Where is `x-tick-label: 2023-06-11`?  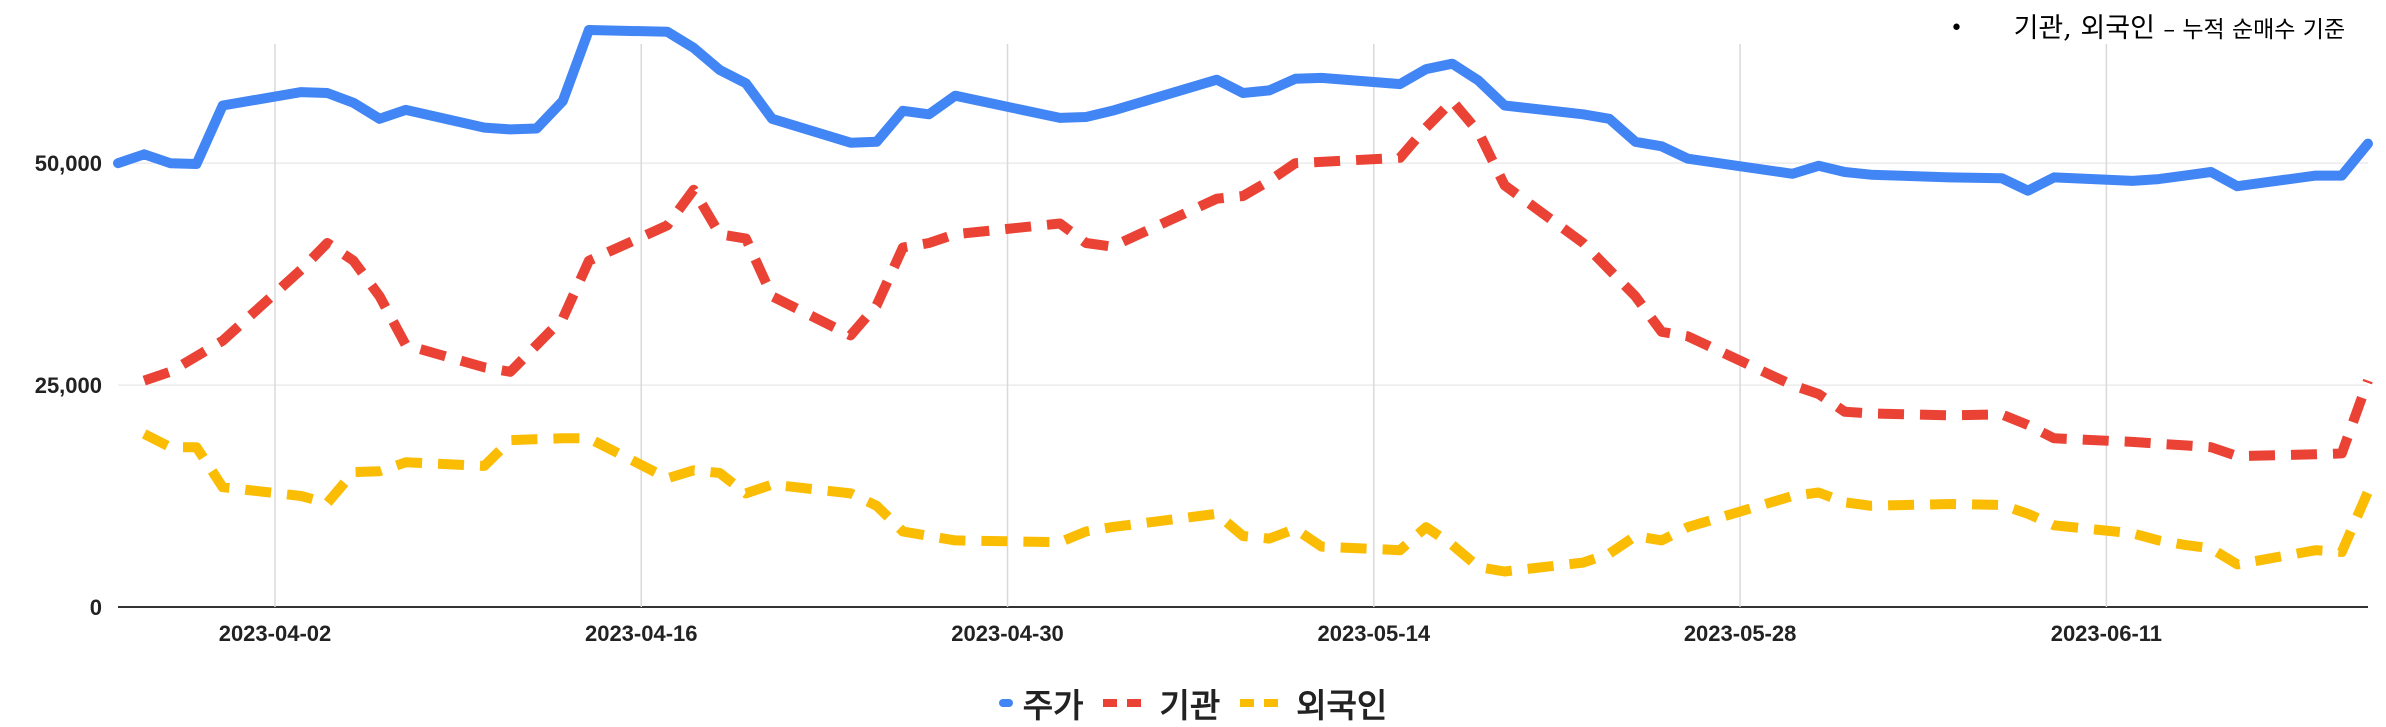
x-tick-label: 2023-06-11 is located at coordinates (2106, 633).